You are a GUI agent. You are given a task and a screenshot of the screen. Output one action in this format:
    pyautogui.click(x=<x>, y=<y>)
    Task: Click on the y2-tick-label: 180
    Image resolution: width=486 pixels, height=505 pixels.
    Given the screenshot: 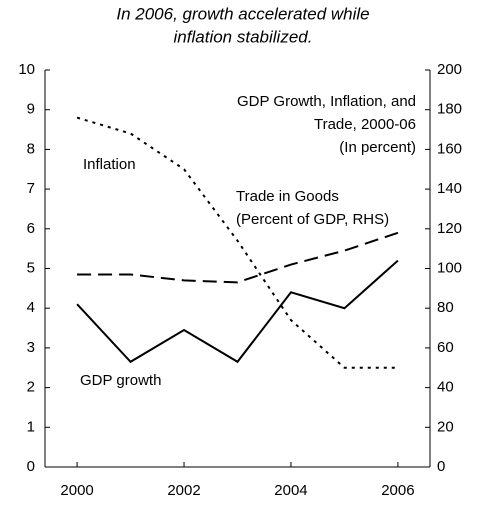 What is the action you would take?
    pyautogui.click(x=449, y=109)
    